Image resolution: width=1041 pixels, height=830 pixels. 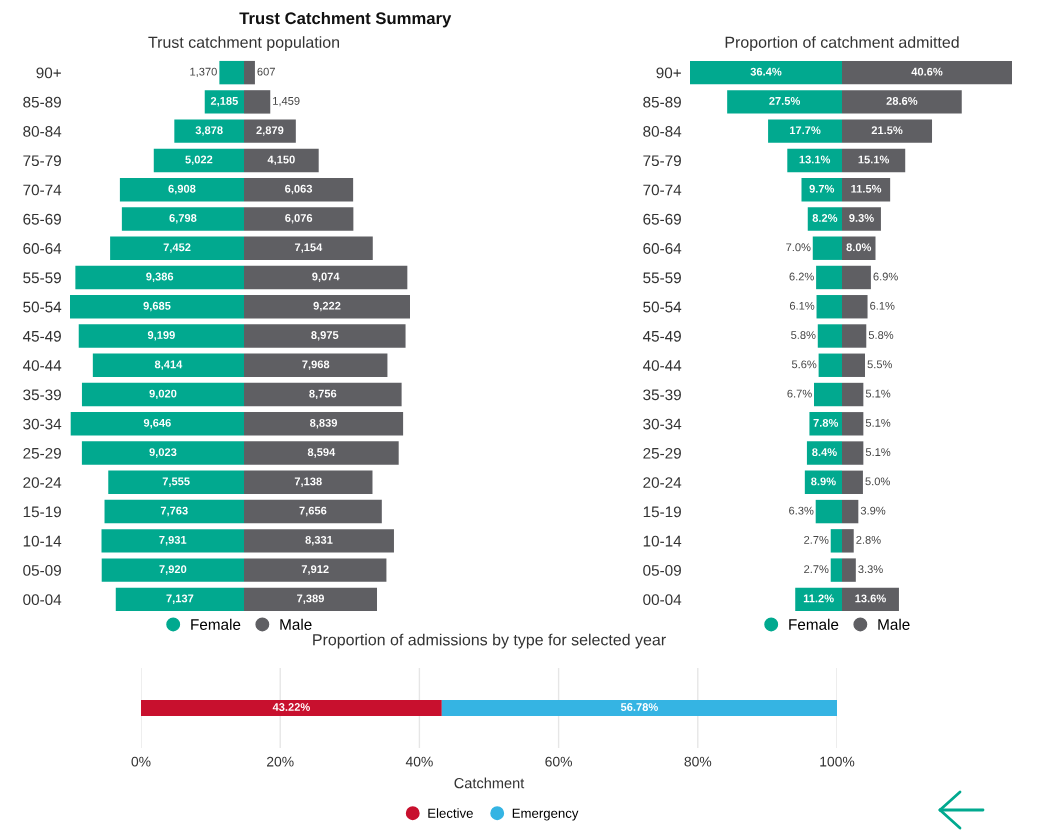 What do you see at coordinates (173, 540) in the screenshot?
I see `data-label: 7,931` at bounding box center [173, 540].